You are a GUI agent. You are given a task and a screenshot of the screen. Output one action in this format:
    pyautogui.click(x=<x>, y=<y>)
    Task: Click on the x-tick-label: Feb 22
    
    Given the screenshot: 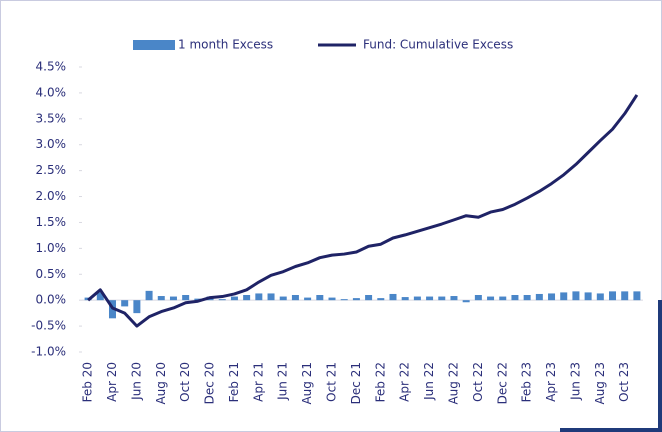 What is the action you would take?
    pyautogui.click(x=380, y=382)
    